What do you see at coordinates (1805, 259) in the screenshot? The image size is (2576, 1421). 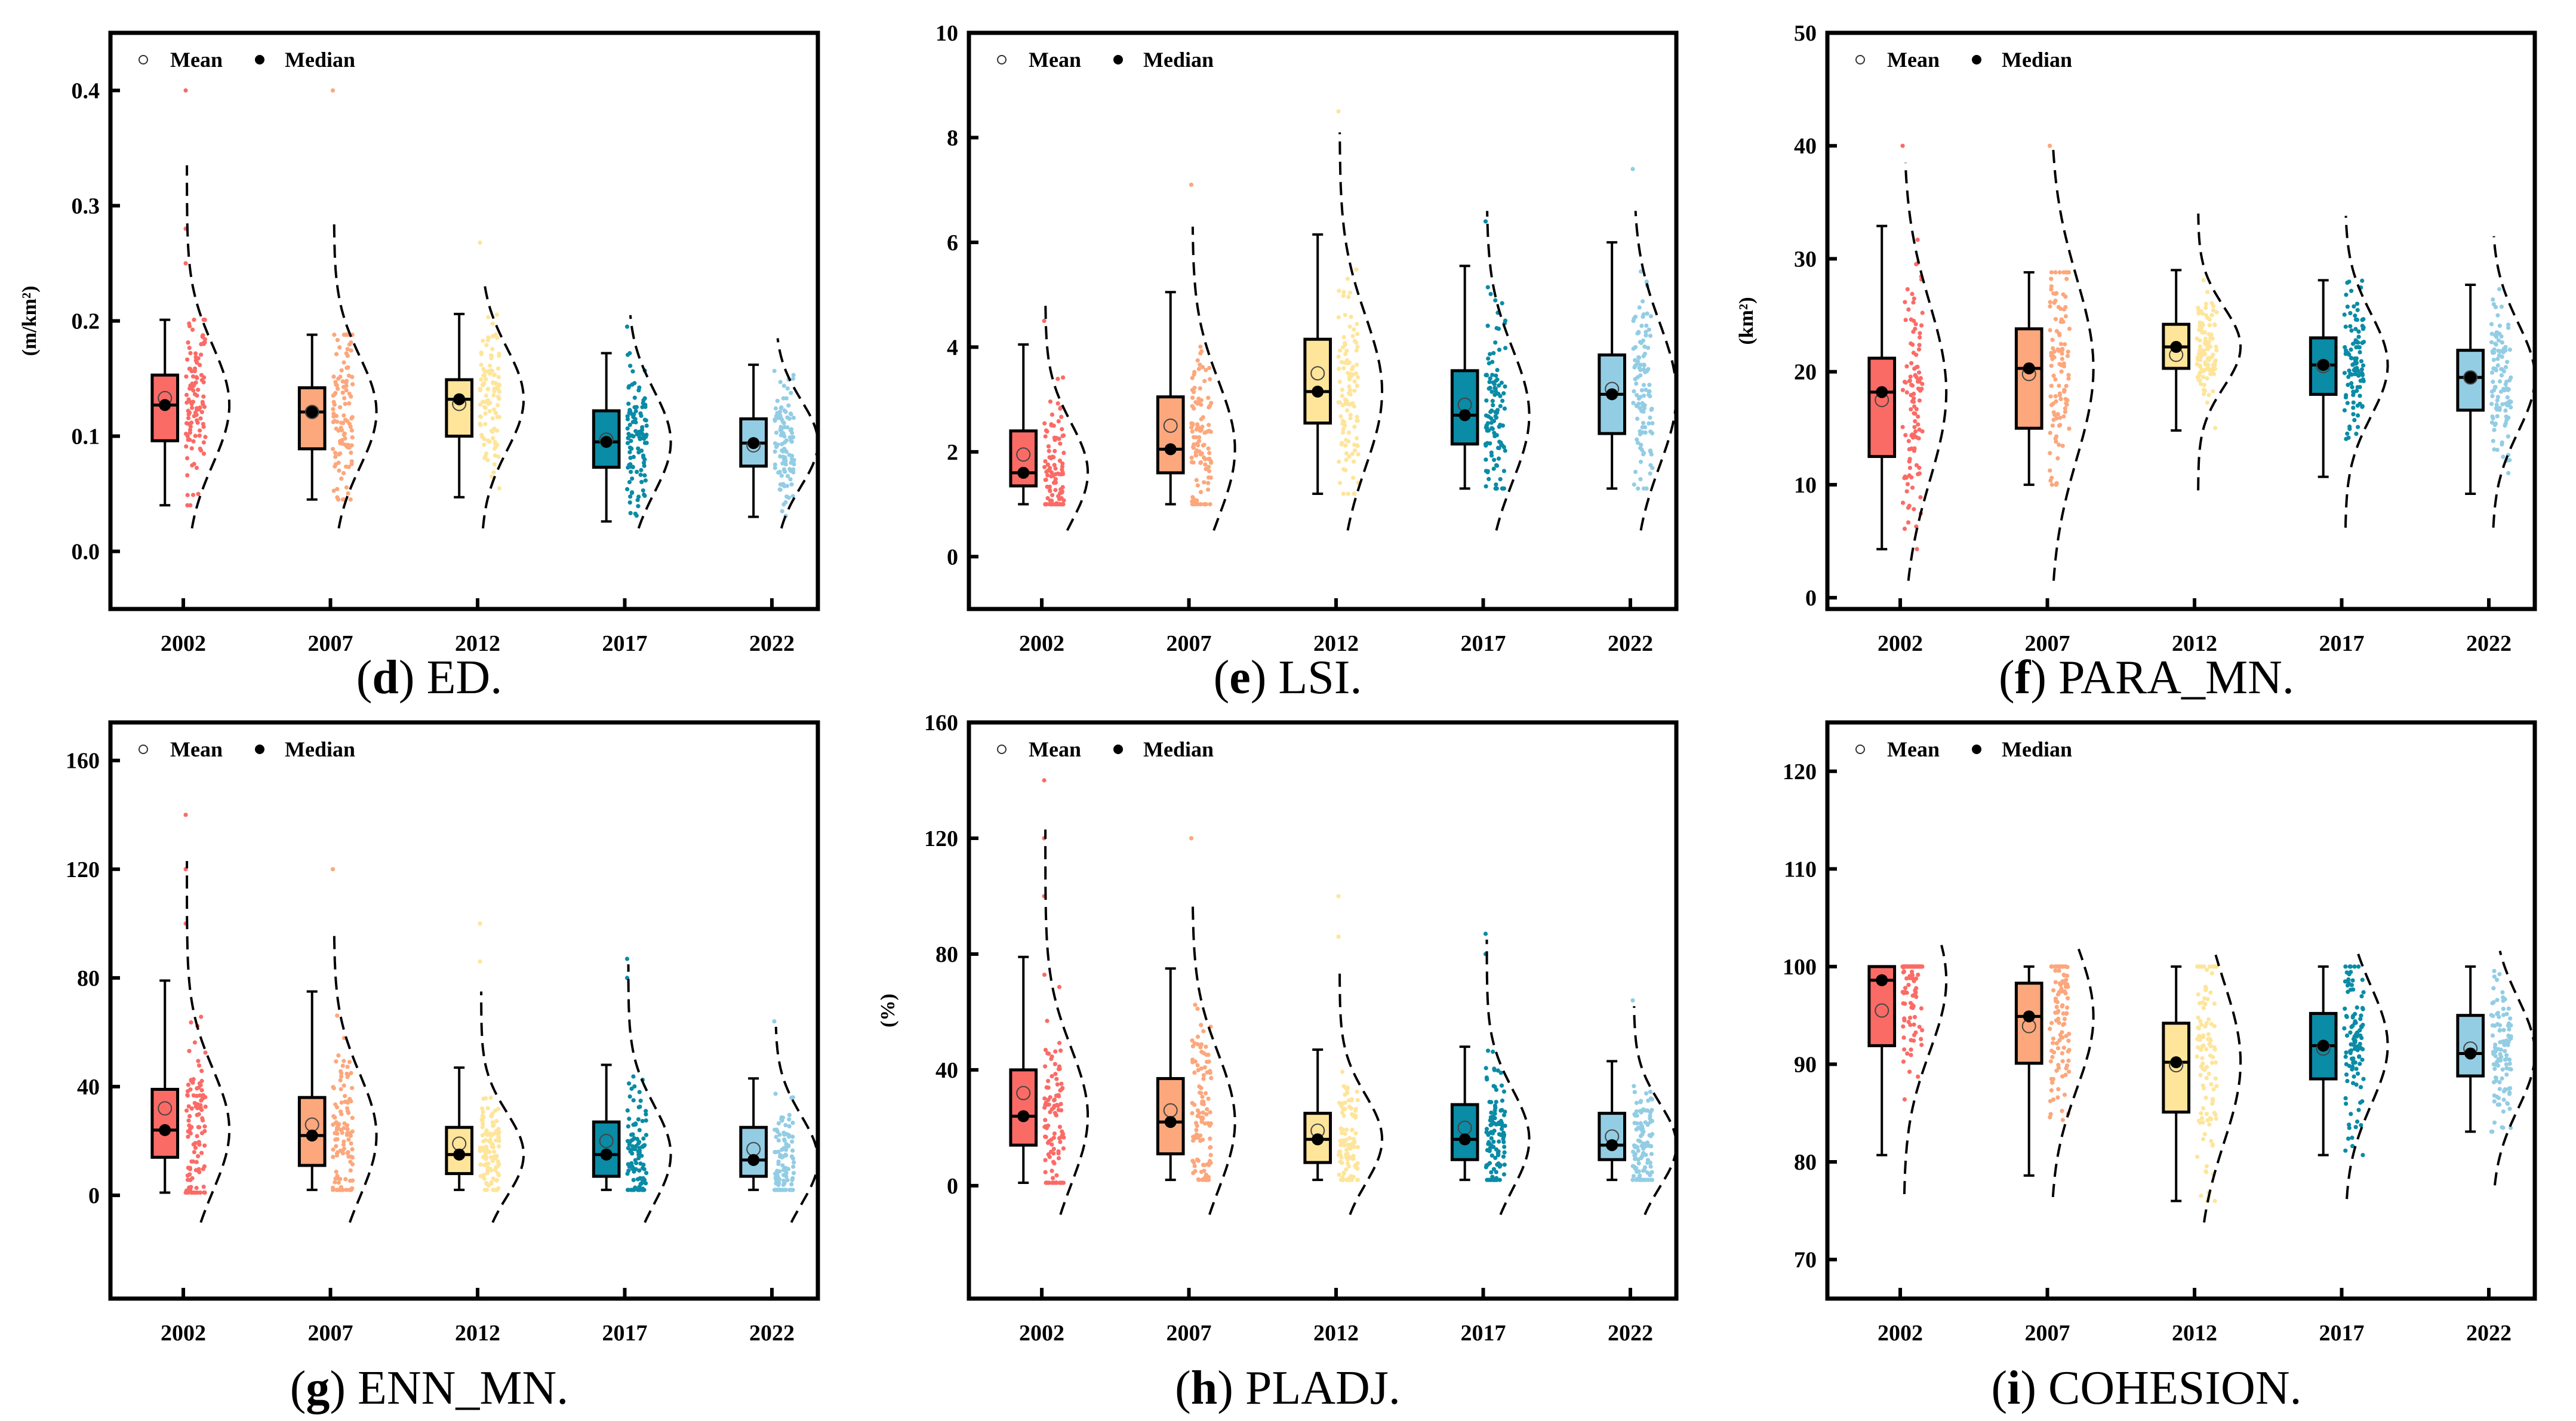 I see `y-tick-label: 30` at bounding box center [1805, 259].